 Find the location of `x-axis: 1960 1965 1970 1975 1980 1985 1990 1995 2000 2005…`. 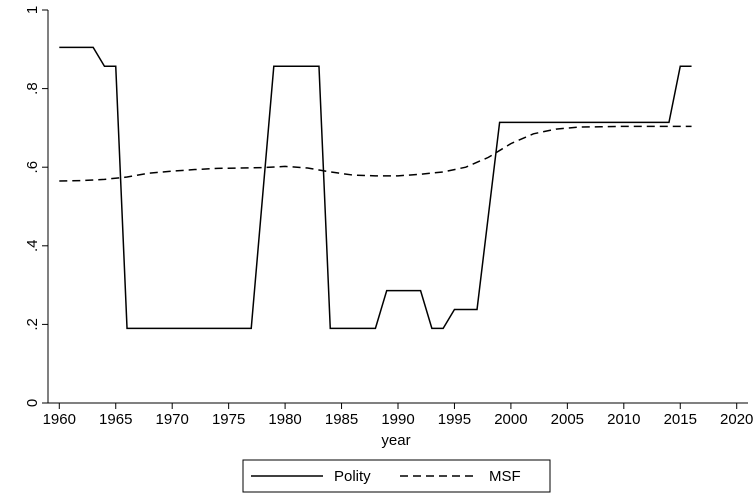

x-axis: 1960 1965 1970 1975 1980 1985 1990 1995 2000 2005… is located at coordinates (398, 415).